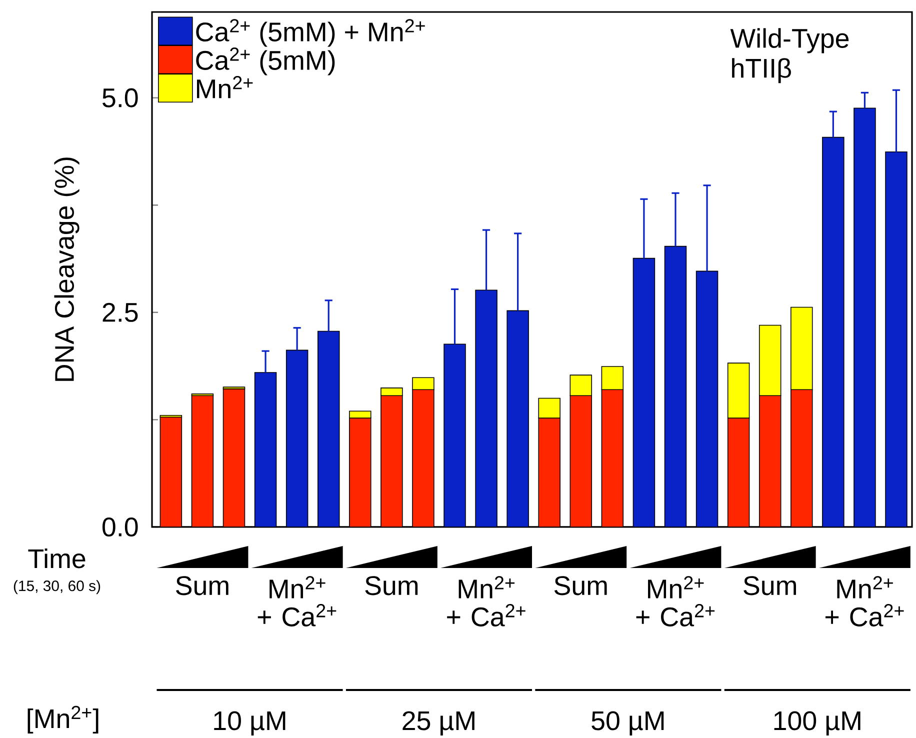 The width and height of the screenshot is (916, 738). What do you see at coordinates (67, 269) in the screenshot?
I see `y-axis-title: DNA Cleavage (%)` at bounding box center [67, 269].